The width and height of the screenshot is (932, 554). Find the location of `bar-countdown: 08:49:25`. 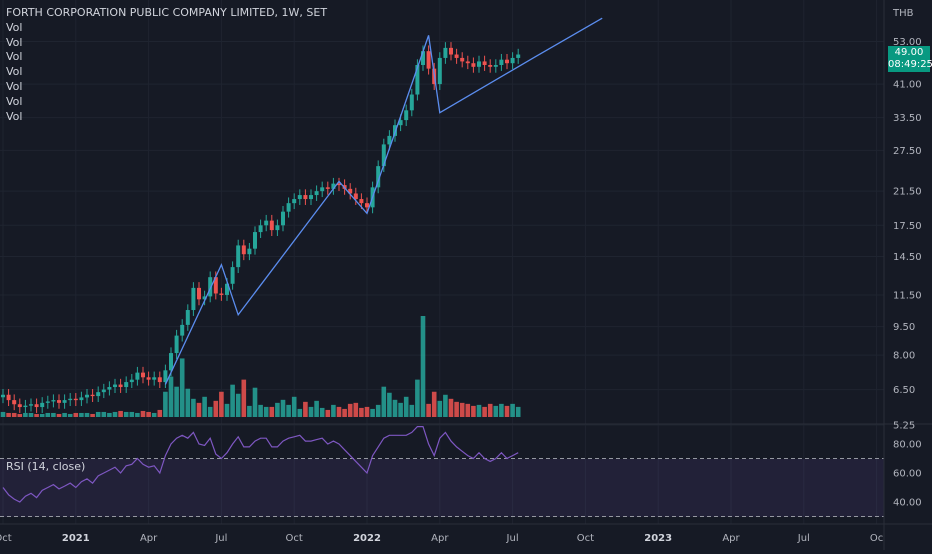

bar-countdown: 08:49:25 is located at coordinates (910, 64).